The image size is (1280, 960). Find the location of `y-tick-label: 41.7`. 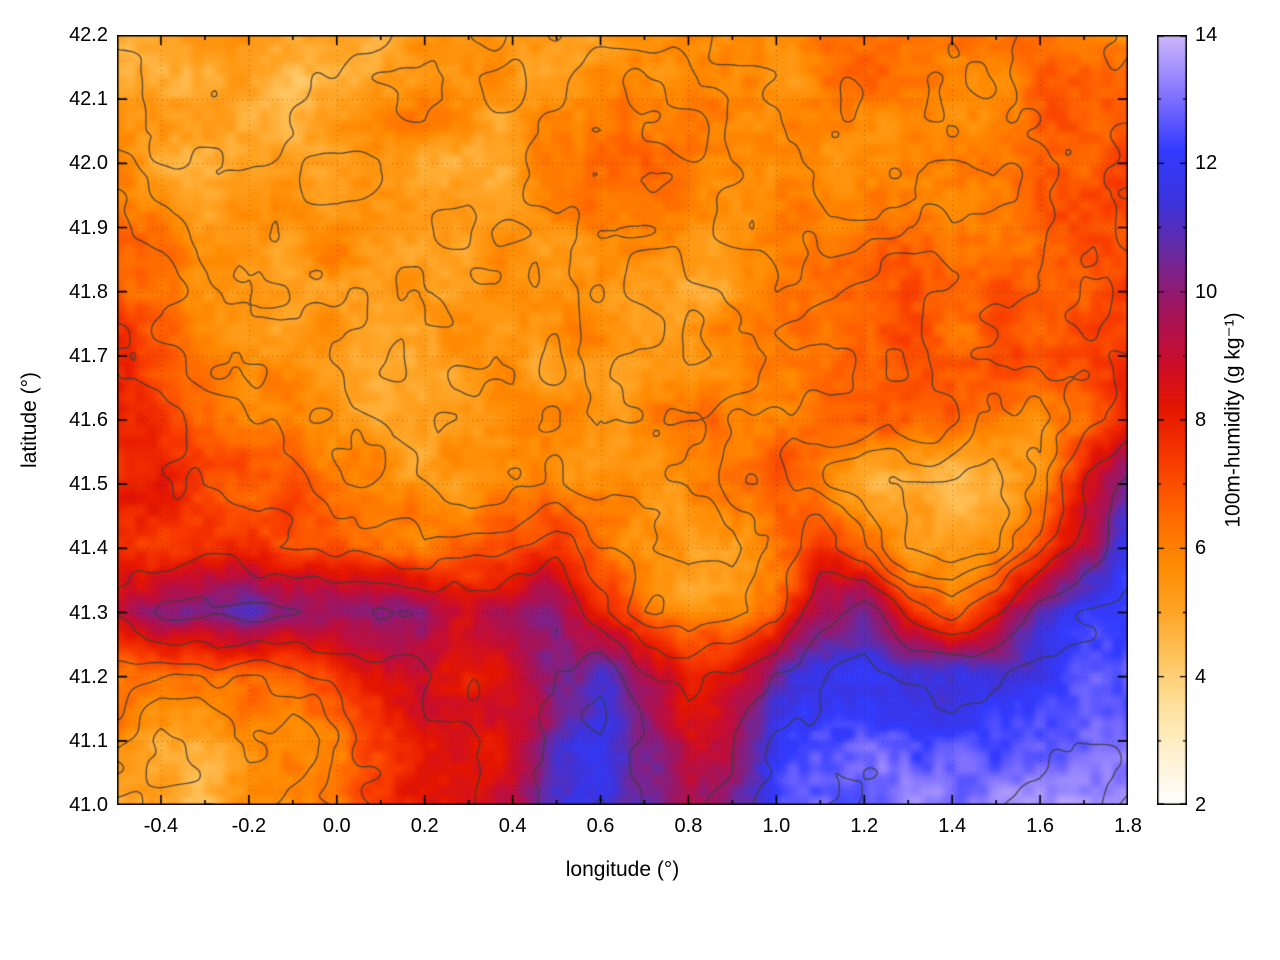

y-tick-label: 41.7 is located at coordinates (88, 355).